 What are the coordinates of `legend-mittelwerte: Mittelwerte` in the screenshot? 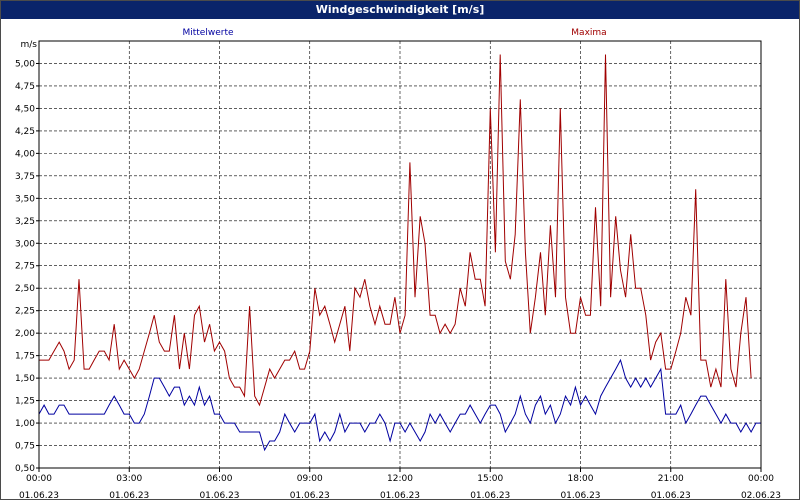 It's located at (207, 33).